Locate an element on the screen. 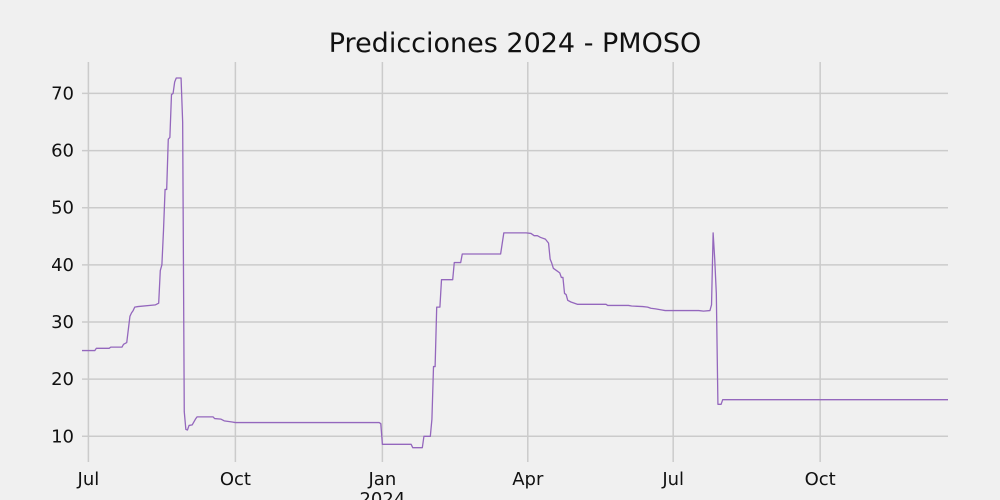 The height and width of the screenshot is (500, 1000). y-tick-label: 30 is located at coordinates (62, 322).